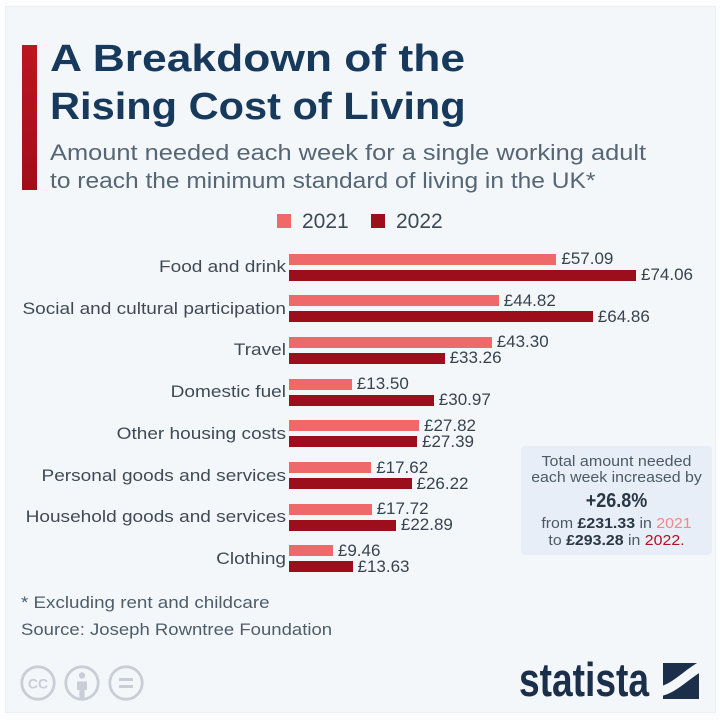 Image resolution: width=720 pixels, height=720 pixels. What do you see at coordinates (38, 684) in the screenshot?
I see `svg-text: CC` at bounding box center [38, 684].